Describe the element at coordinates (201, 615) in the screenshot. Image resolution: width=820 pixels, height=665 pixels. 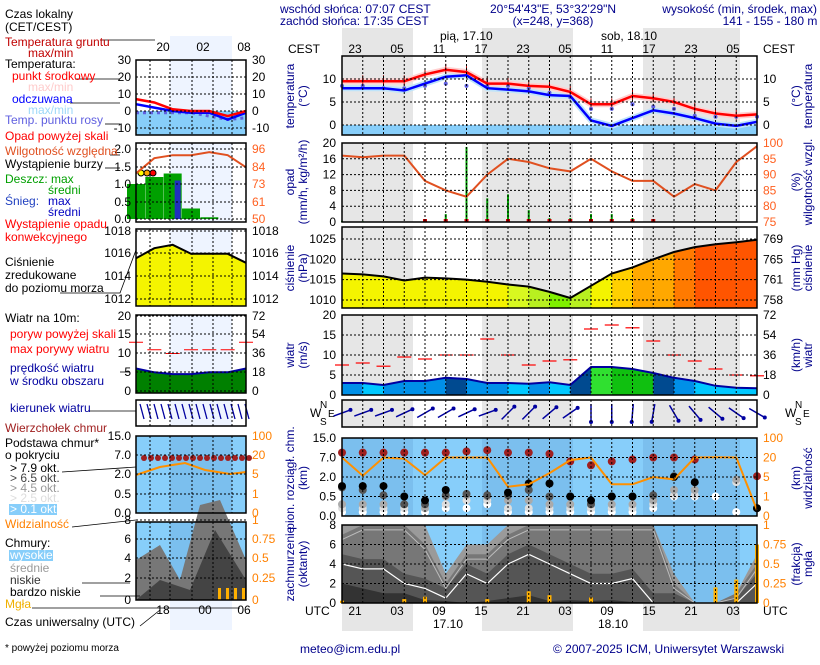
I see `mini-night-band-footer` at that location.